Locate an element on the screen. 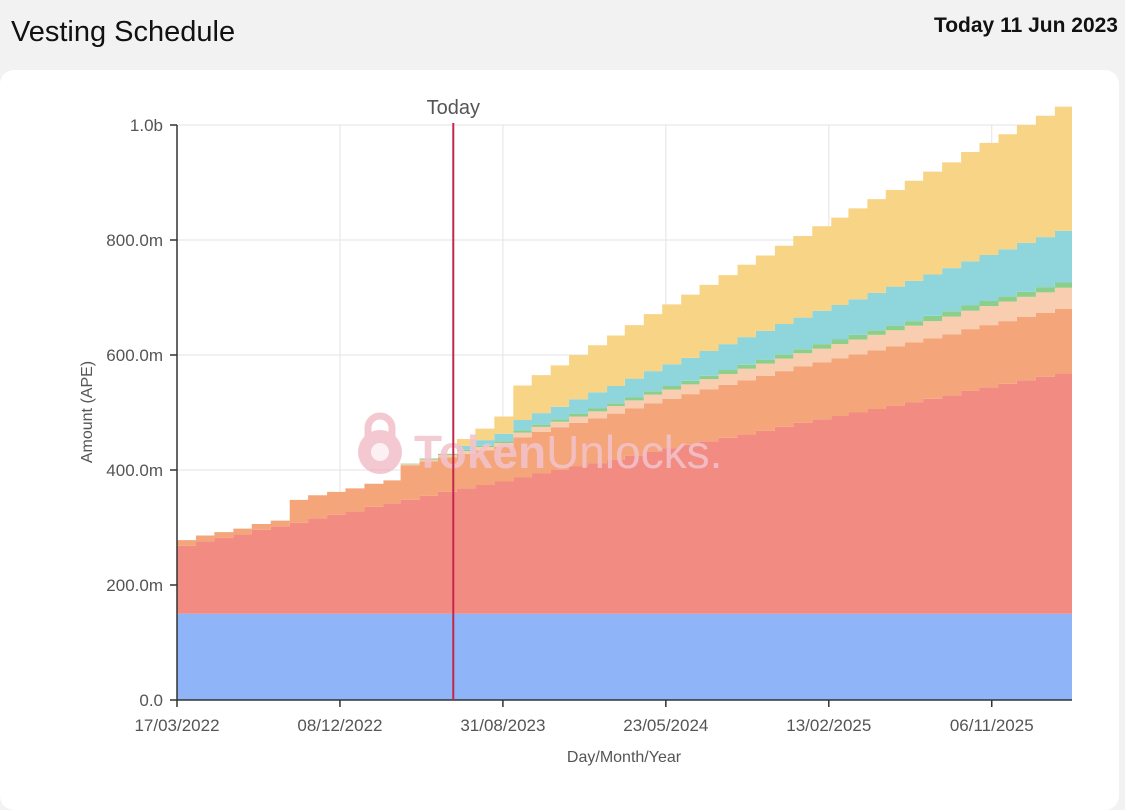 The width and height of the screenshot is (1125, 810). y-tick-label-1: 200.0m is located at coordinates (134, 585).